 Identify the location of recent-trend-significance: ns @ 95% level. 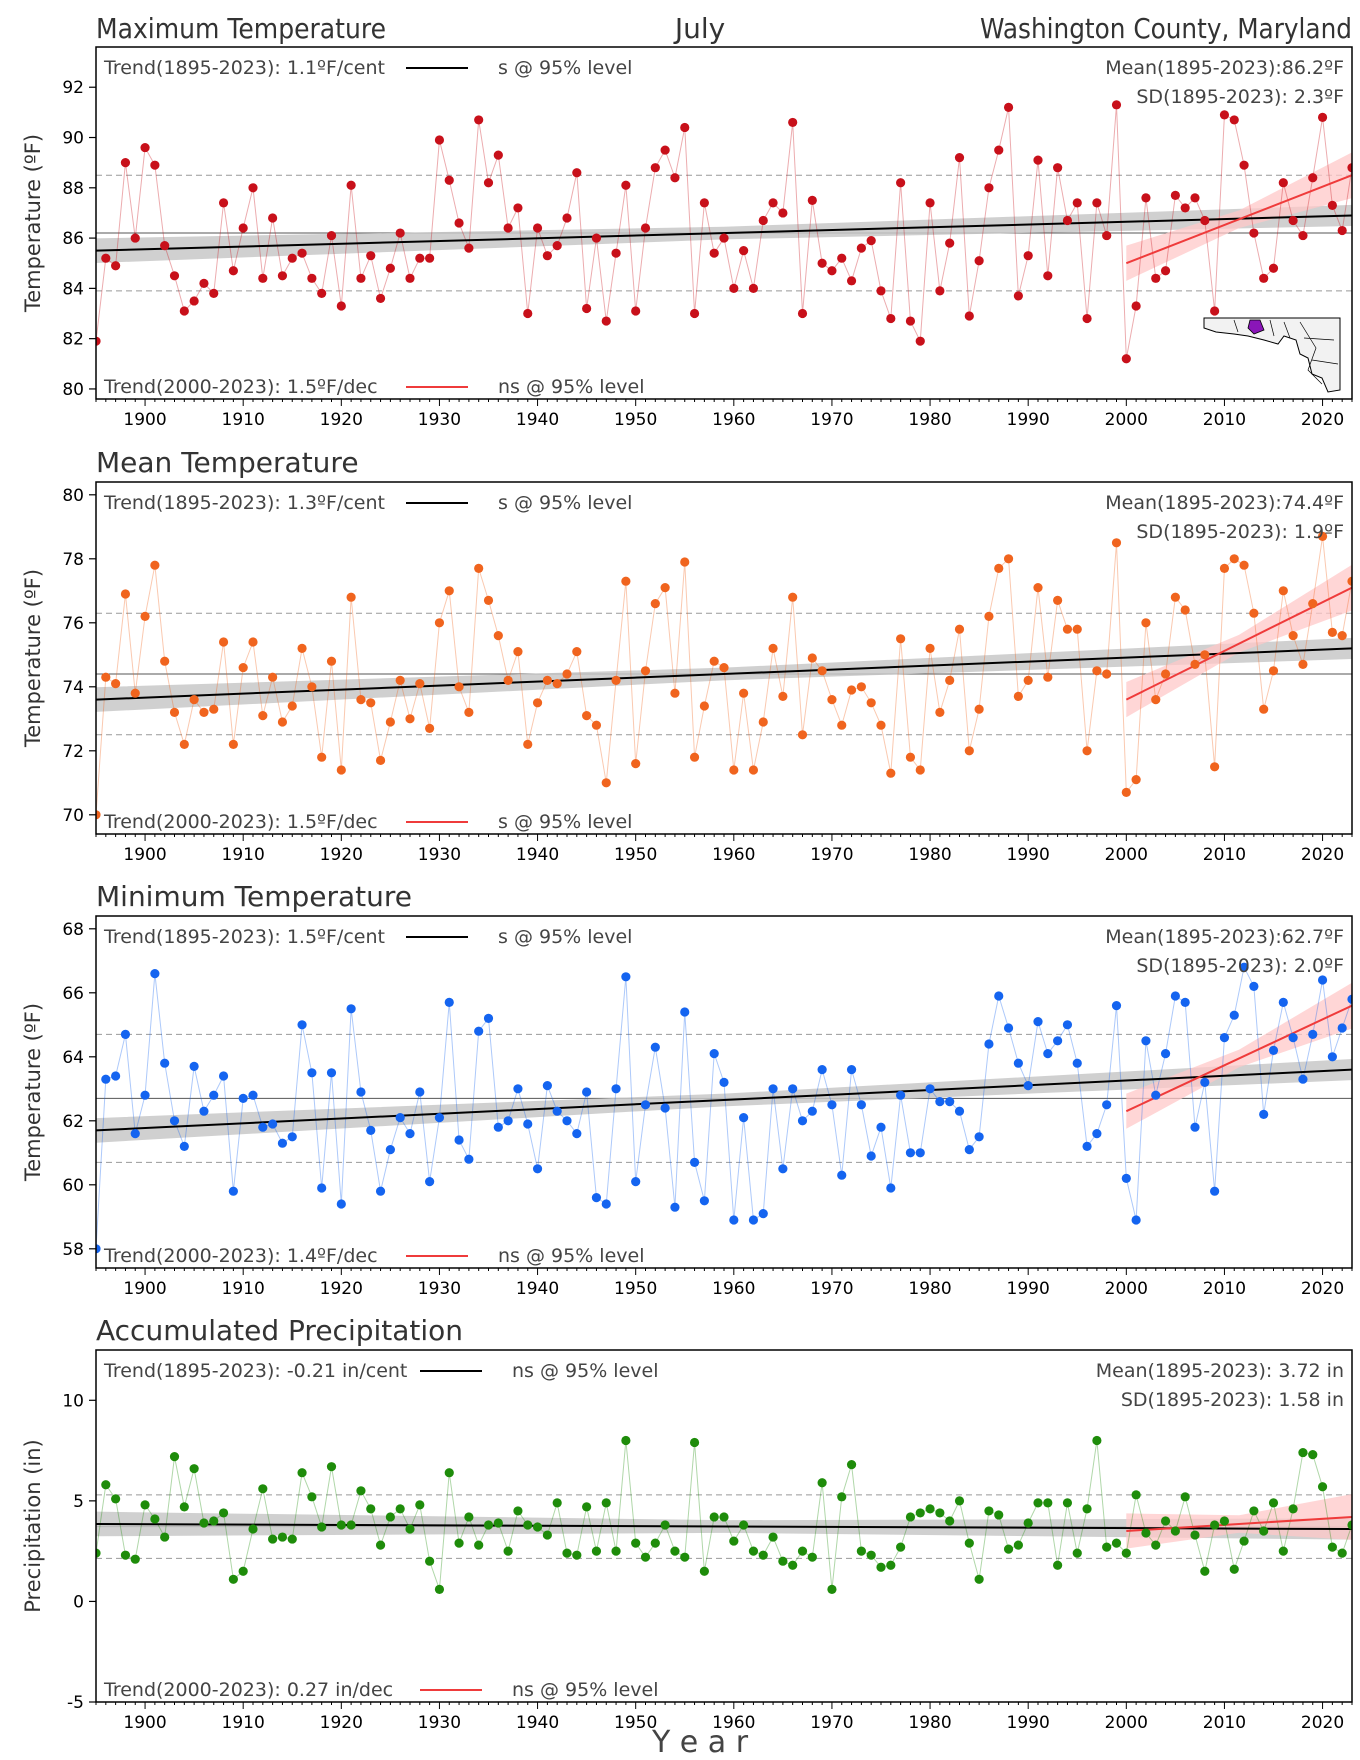
(585, 1690).